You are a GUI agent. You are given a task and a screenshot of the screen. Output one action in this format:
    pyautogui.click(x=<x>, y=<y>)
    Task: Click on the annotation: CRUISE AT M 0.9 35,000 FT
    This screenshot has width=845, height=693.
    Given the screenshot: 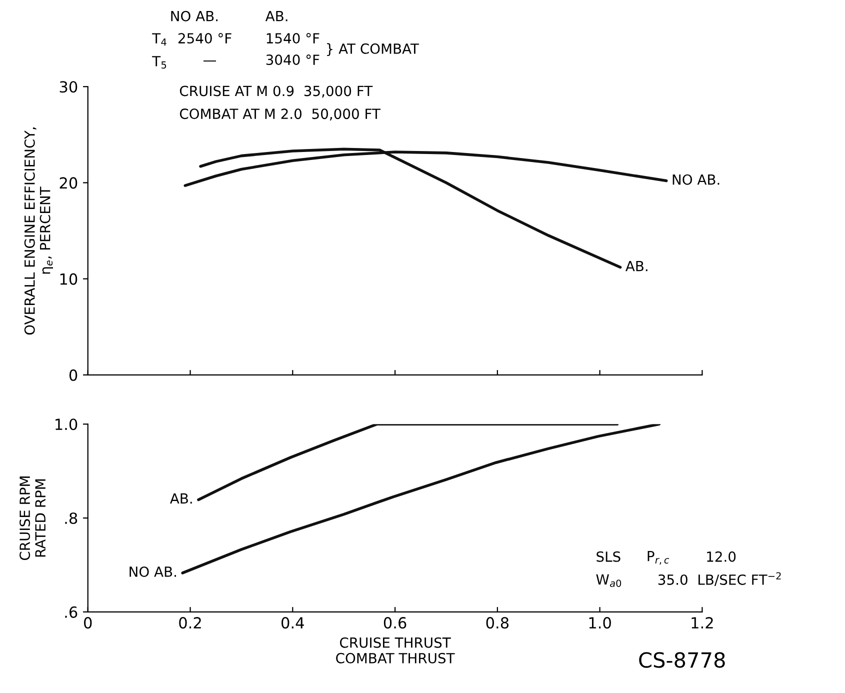 What is the action you would take?
    pyautogui.click(x=276, y=92)
    